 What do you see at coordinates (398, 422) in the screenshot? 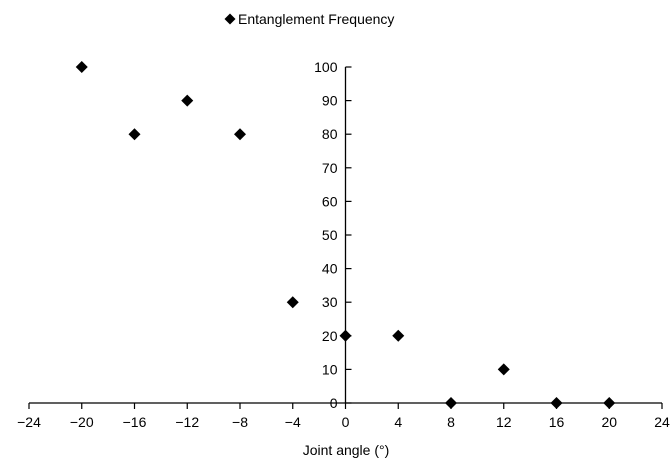
I see `x-tick-label: 4` at bounding box center [398, 422].